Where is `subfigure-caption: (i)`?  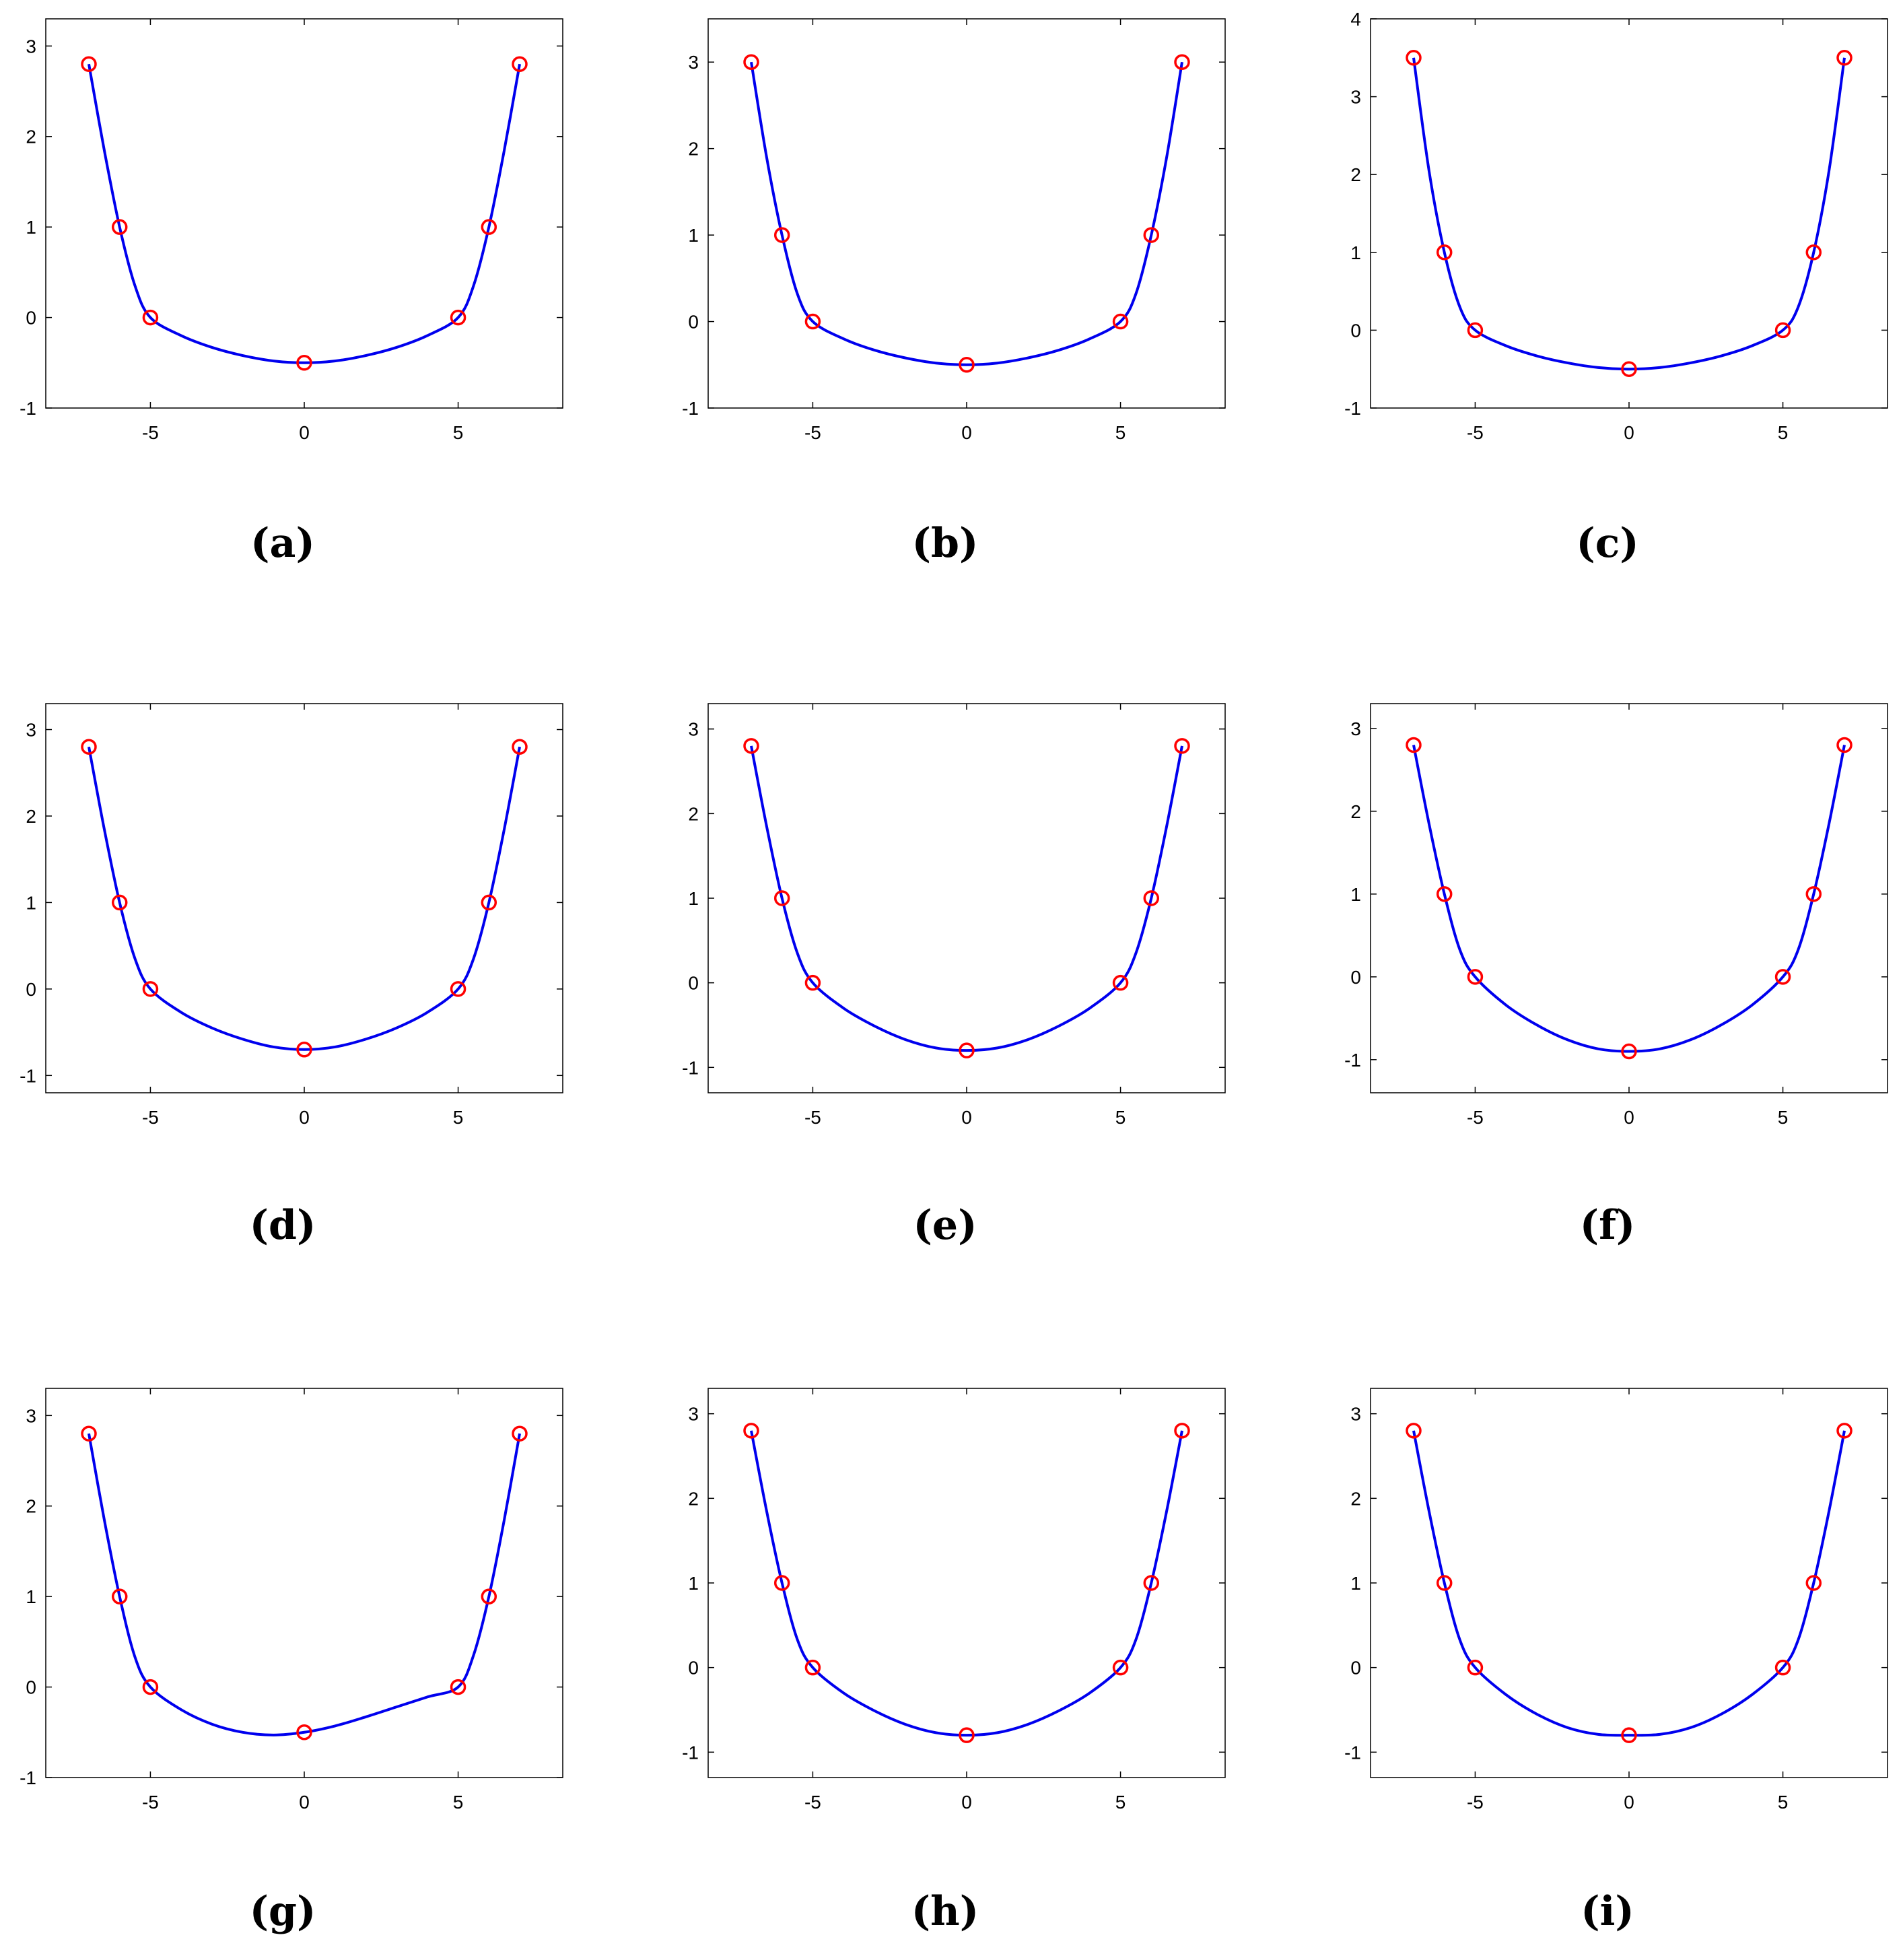
subfigure-caption: (i) is located at coordinates (1607, 1912).